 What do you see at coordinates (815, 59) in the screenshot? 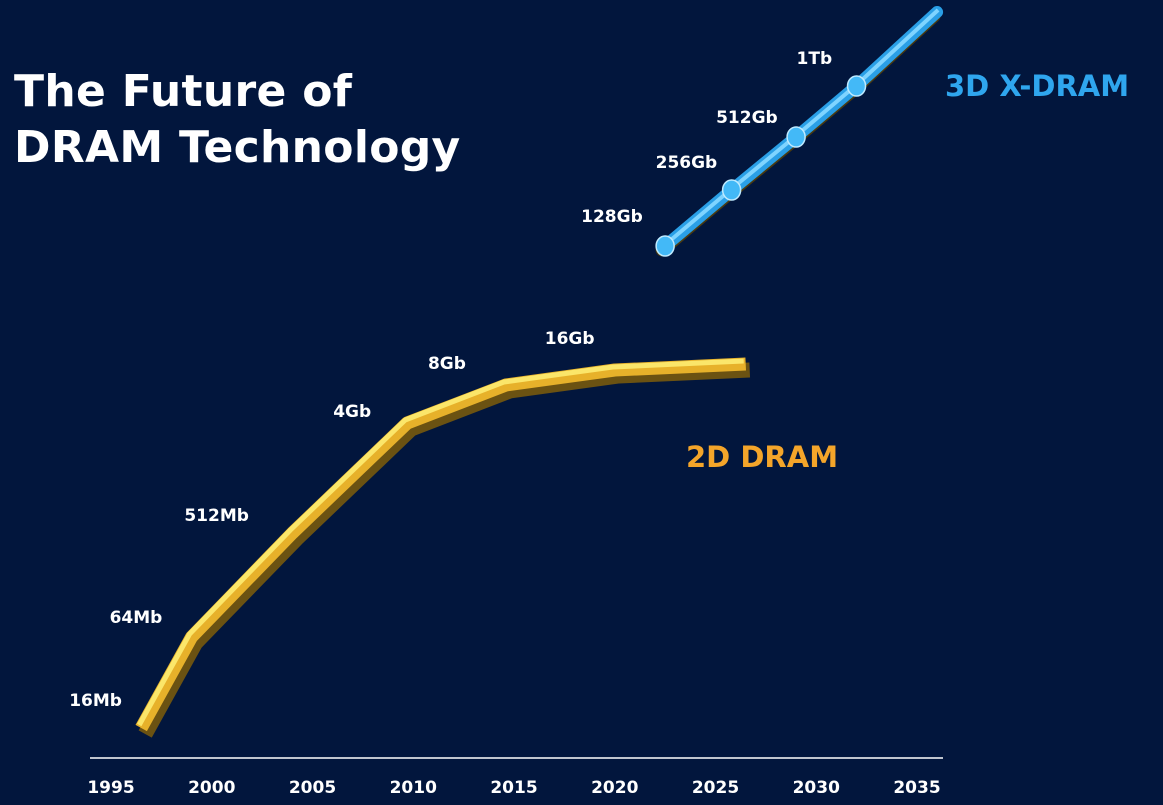
I see `data-label: 1Tb` at bounding box center [815, 59].